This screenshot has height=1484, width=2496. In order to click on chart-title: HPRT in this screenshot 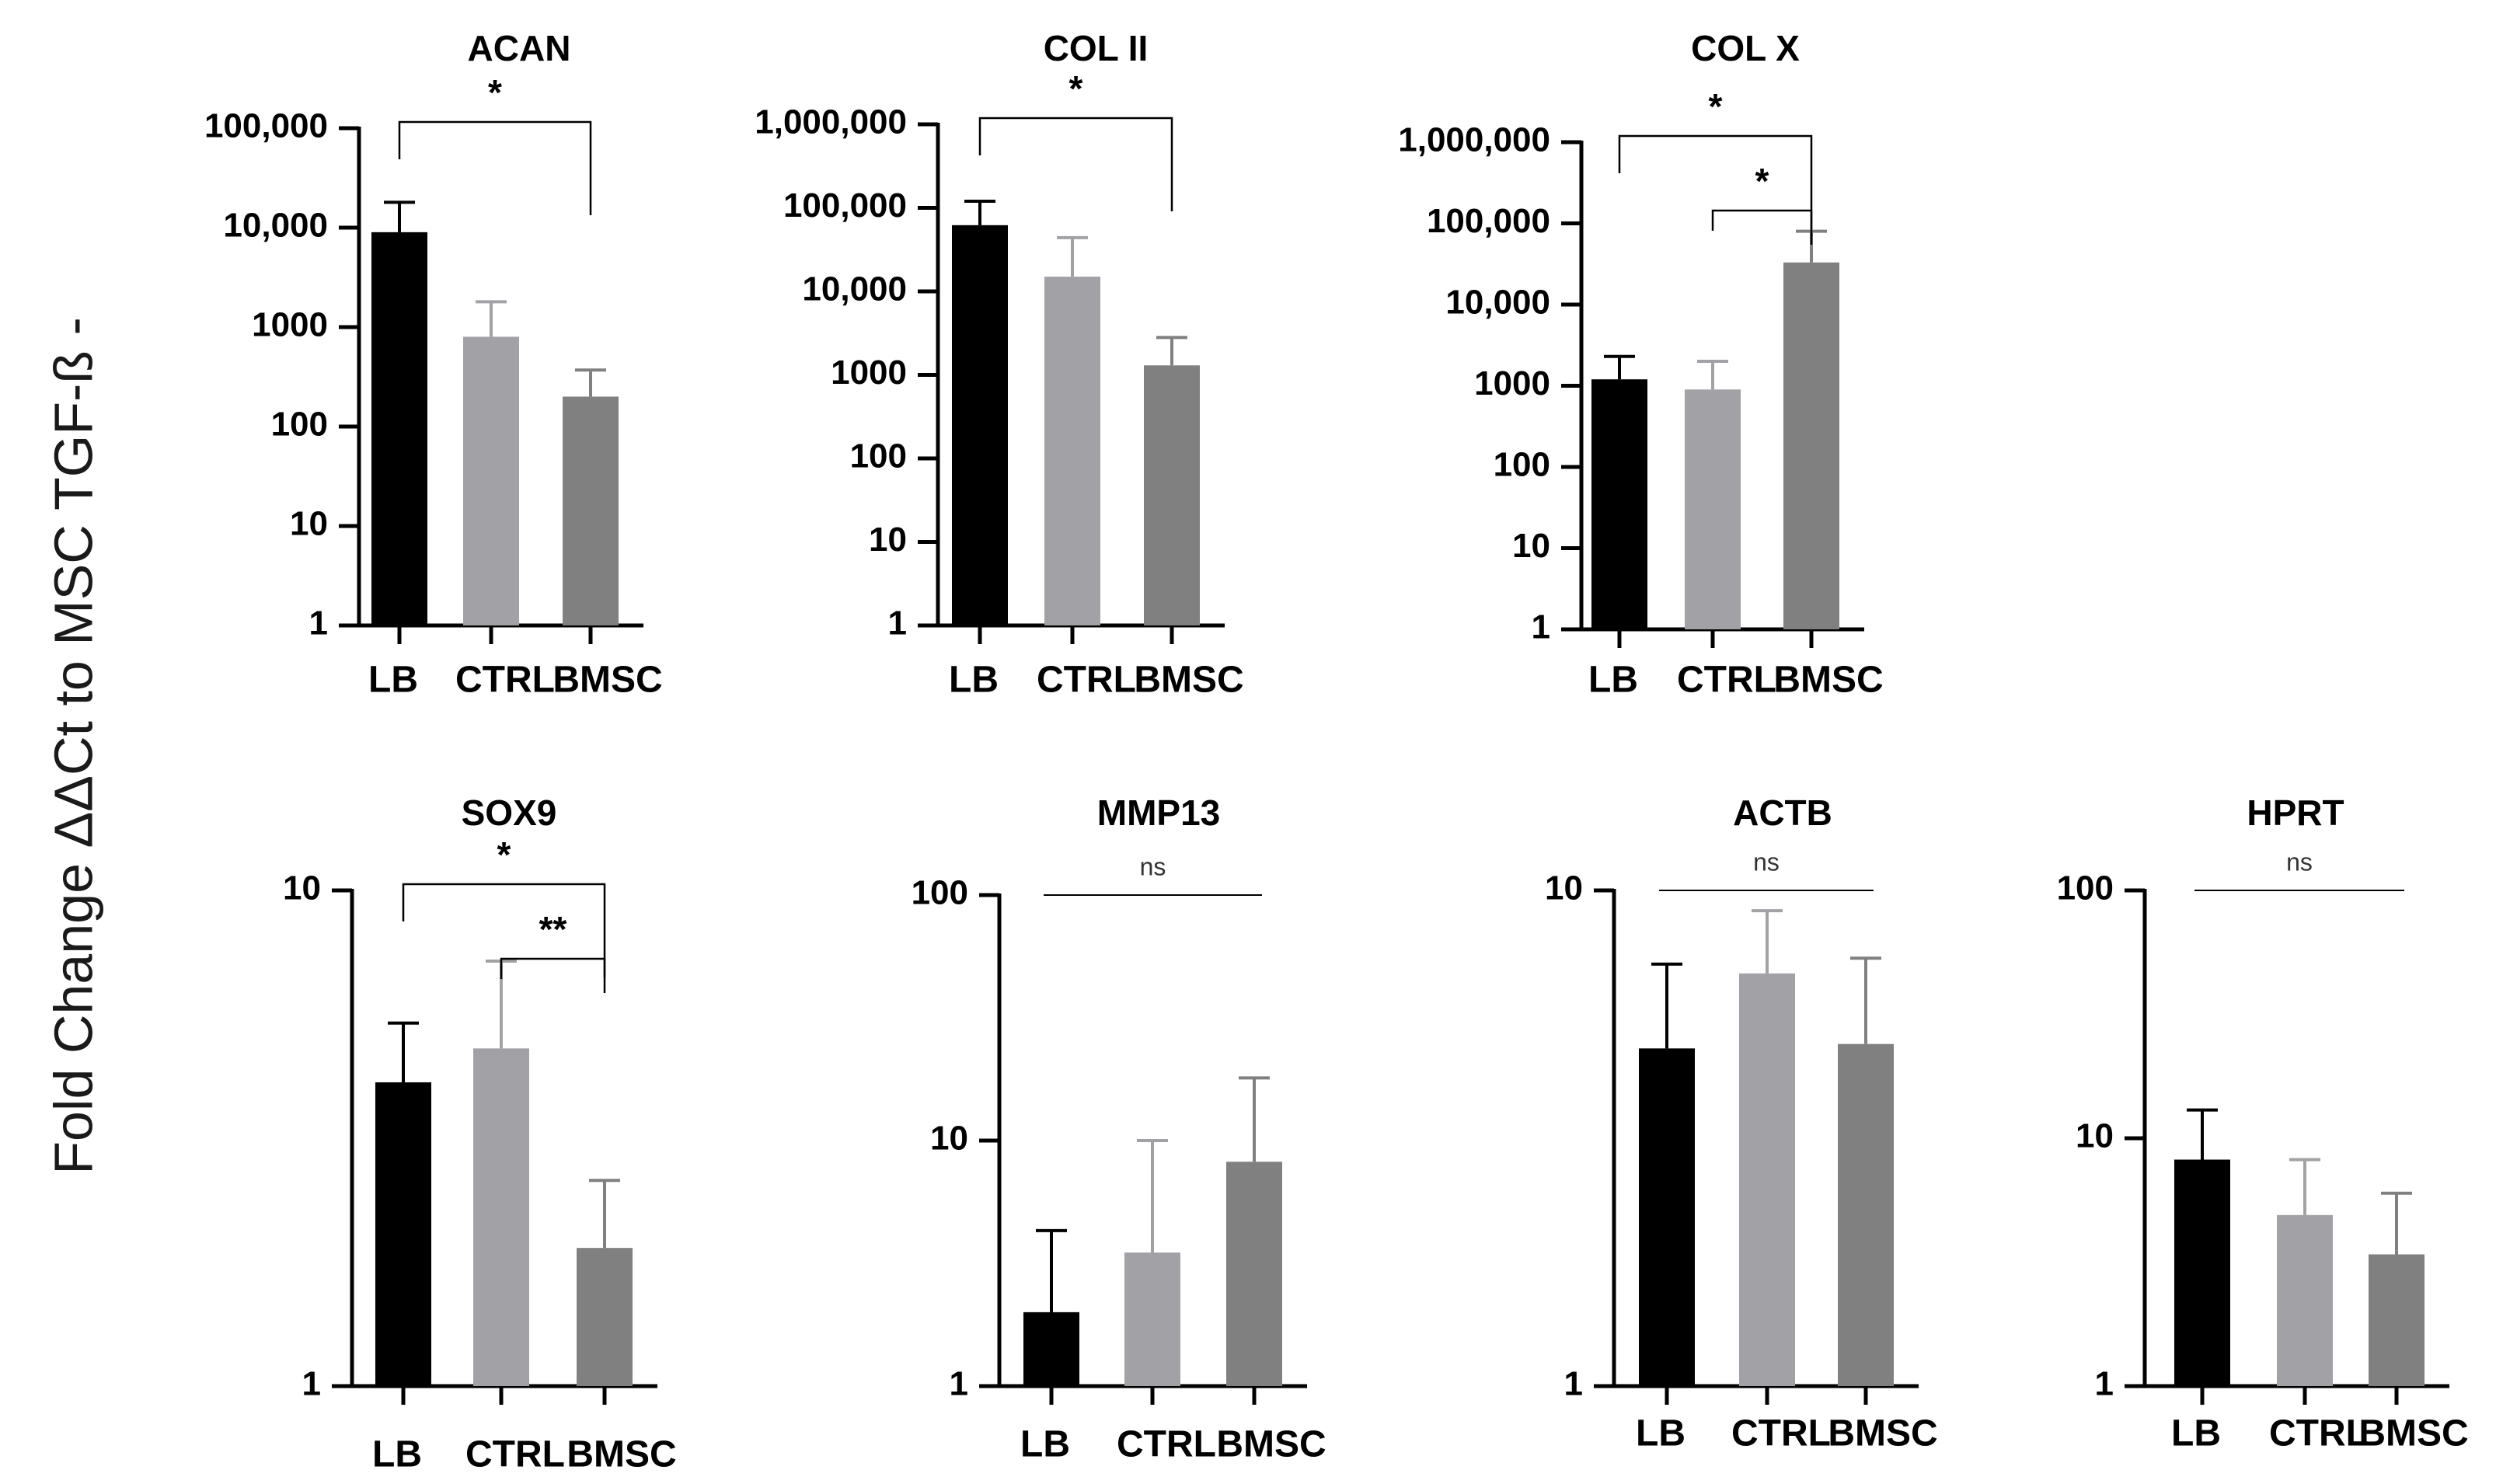, I will do `click(2295, 813)`.